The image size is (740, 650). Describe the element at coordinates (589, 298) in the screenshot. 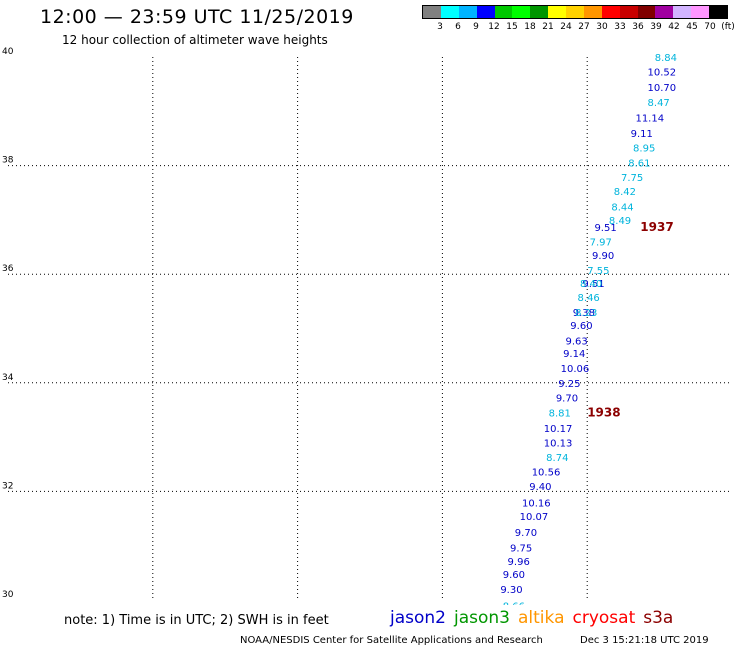

I see `wave-height-label-jason3: 8.46` at that location.